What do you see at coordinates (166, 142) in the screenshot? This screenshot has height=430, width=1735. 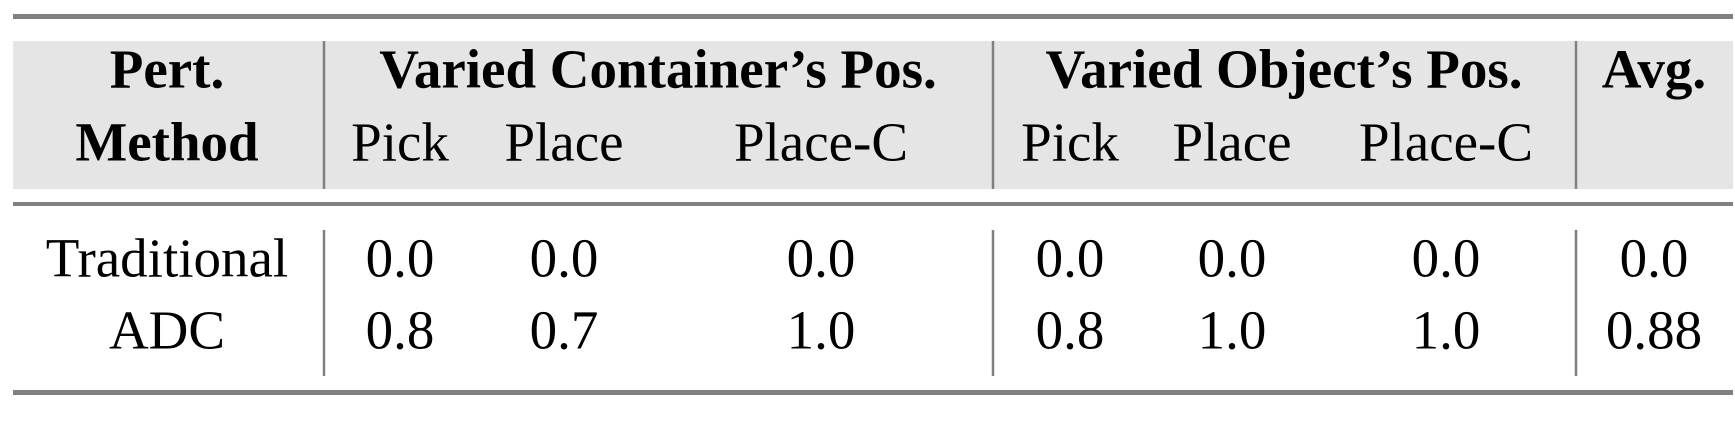 I see `method-header: Method` at bounding box center [166, 142].